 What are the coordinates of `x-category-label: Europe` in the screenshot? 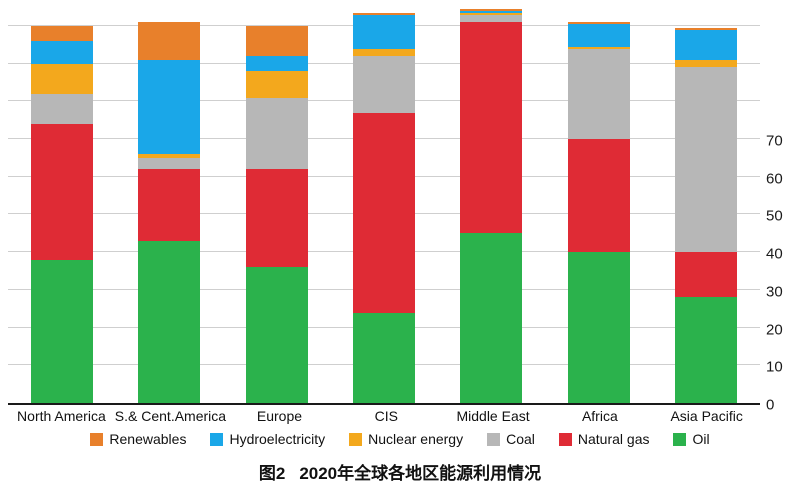 It's located at (279, 416).